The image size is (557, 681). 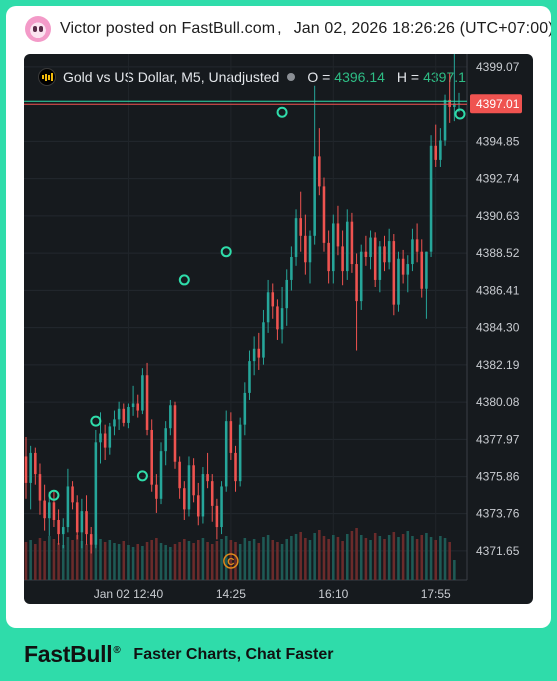 What do you see at coordinates (68, 654) in the screenshot?
I see `brand-name: FastBull` at bounding box center [68, 654].